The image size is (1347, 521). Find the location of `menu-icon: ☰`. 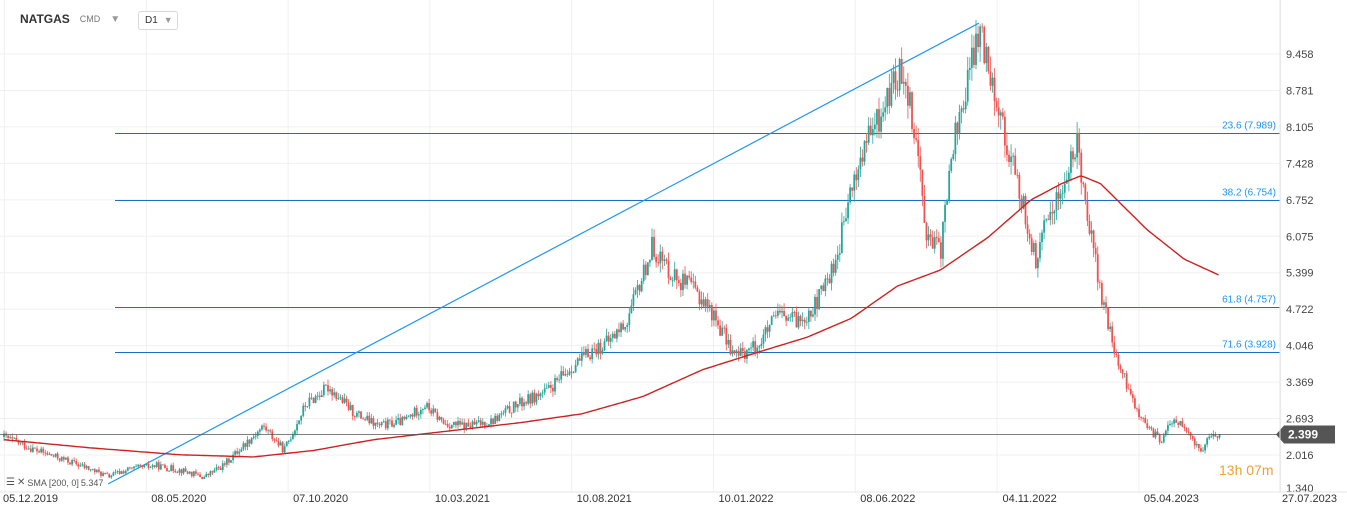

menu-icon: ☰ is located at coordinates (10, 482).